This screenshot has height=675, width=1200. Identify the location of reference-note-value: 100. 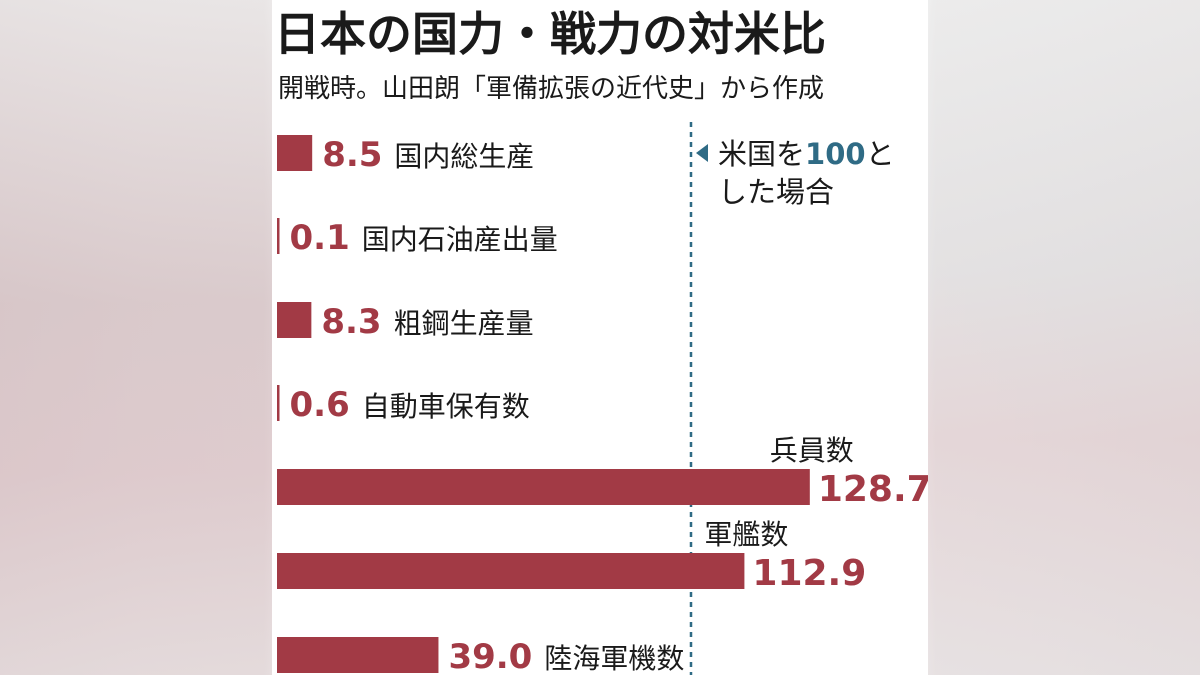
(835, 154).